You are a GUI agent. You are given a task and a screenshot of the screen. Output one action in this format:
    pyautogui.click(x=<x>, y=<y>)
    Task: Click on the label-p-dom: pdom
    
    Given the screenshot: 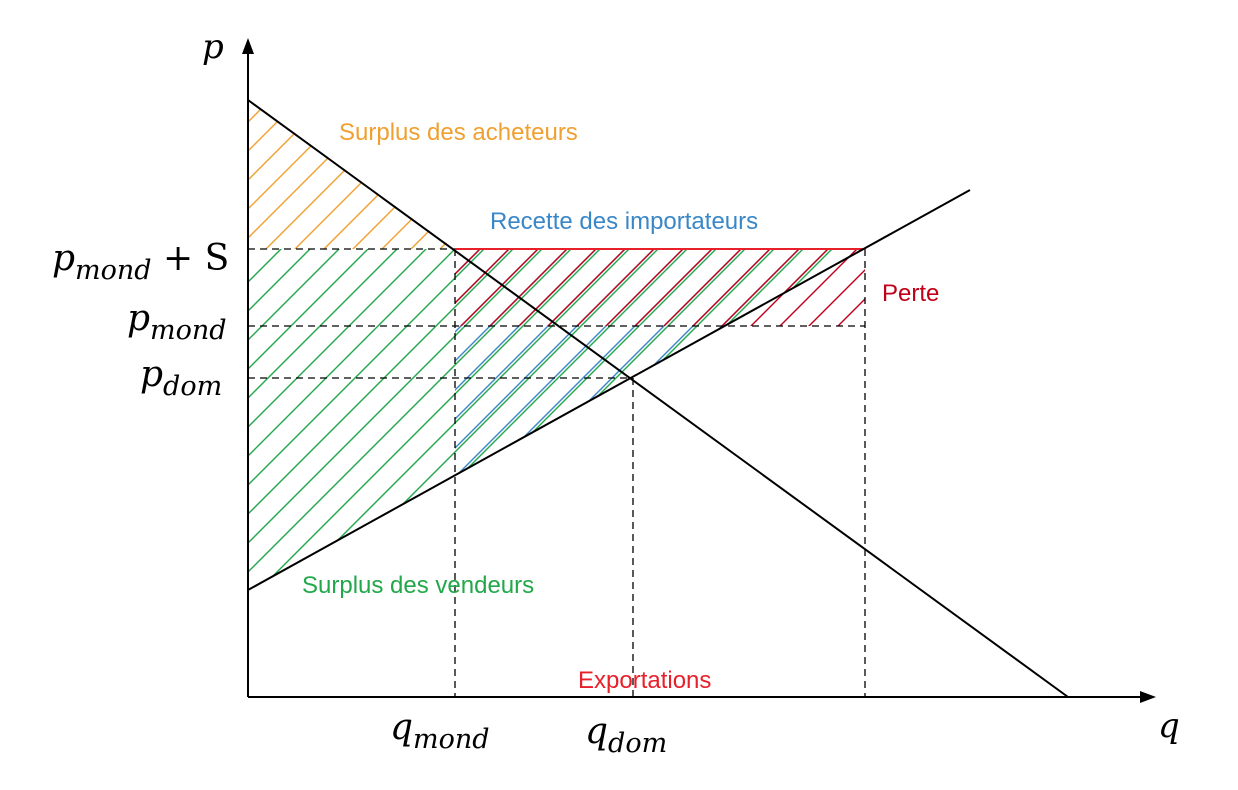 What is the action you would take?
    pyautogui.click(x=181, y=378)
    